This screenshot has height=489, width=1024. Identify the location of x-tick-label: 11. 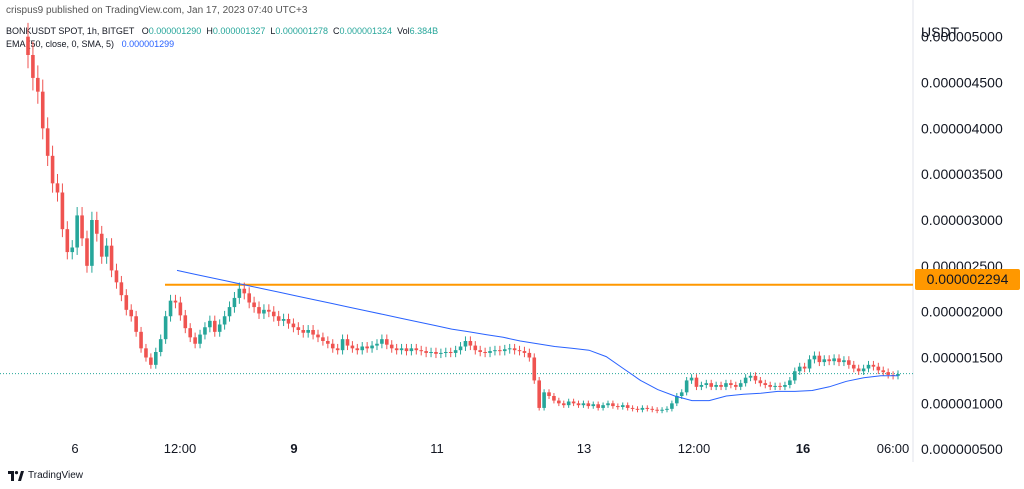
(437, 448).